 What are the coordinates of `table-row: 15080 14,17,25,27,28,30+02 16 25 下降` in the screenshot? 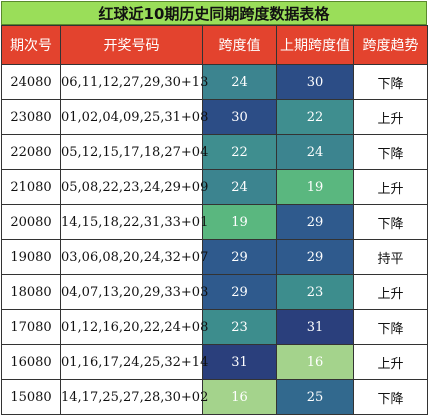 It's located at (214, 397).